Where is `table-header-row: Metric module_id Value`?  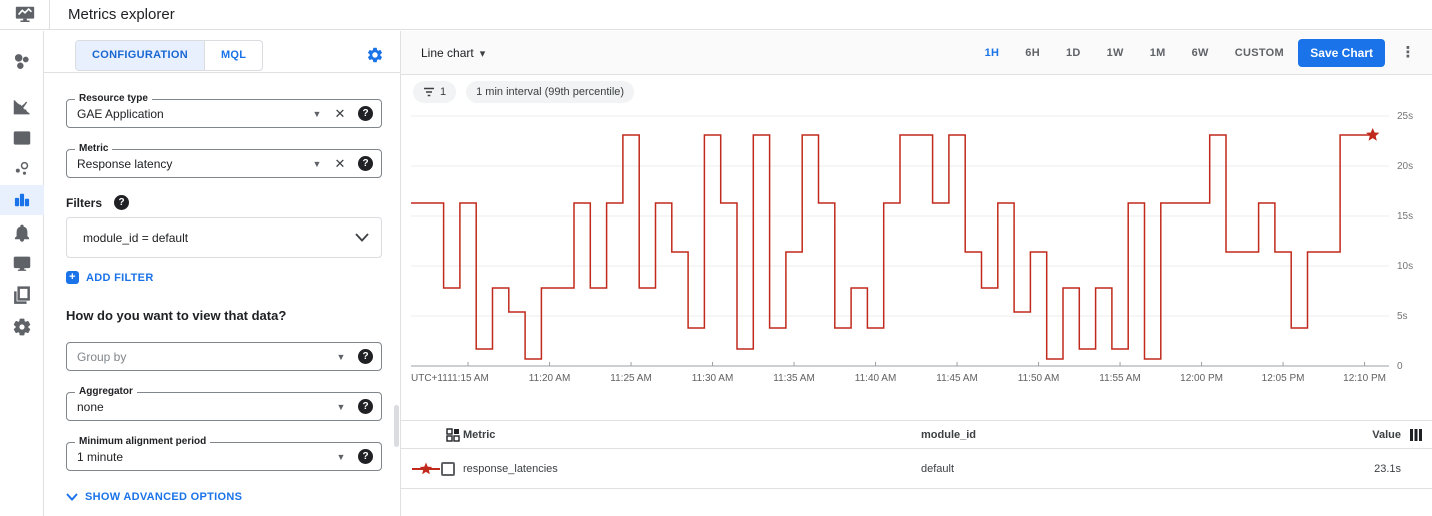
table-header-row: Metric module_id Value is located at coordinates (916, 435).